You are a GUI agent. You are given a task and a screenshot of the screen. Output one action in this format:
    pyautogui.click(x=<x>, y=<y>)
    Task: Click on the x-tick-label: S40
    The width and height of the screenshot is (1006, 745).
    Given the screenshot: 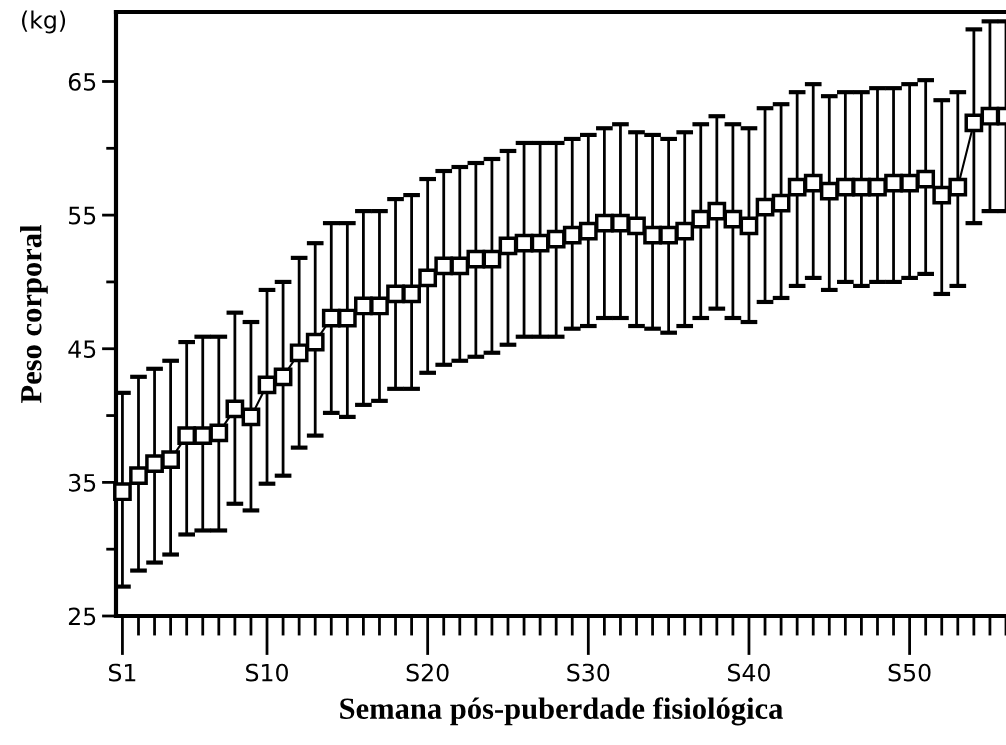 What is the action you would take?
    pyautogui.click(x=749, y=672)
    